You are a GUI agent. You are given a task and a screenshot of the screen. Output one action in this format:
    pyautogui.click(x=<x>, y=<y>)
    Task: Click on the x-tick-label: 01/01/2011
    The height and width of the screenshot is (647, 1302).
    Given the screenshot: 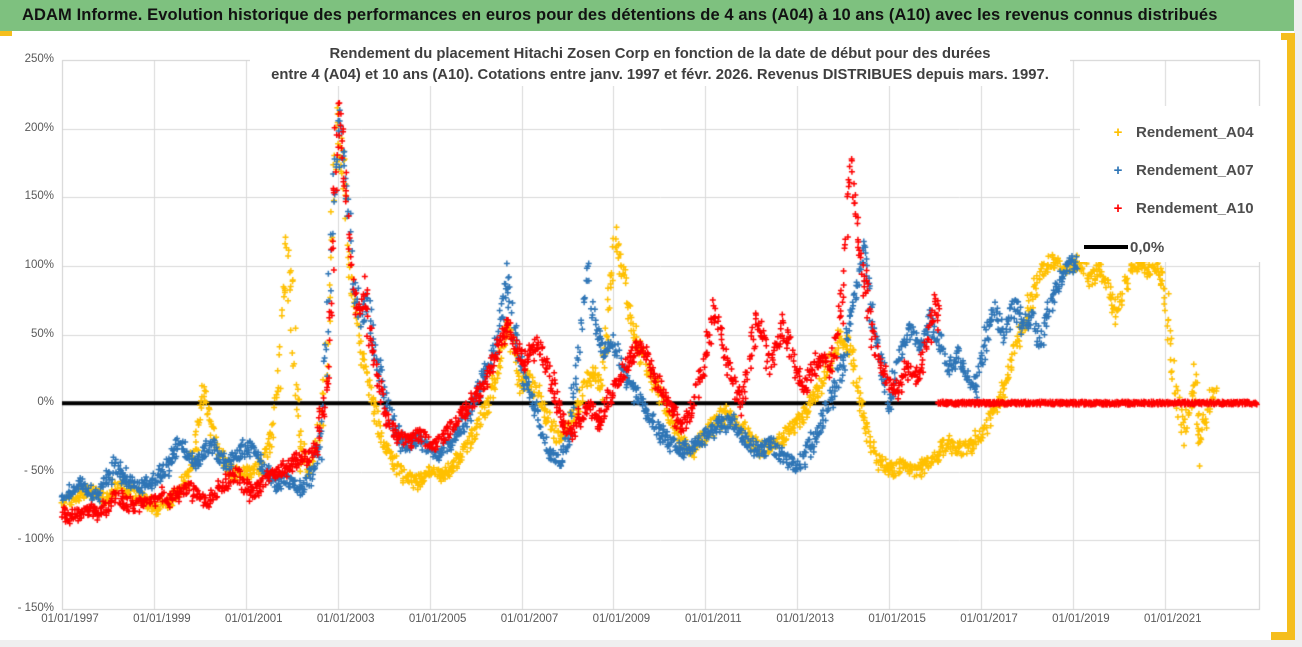 What is the action you would take?
    pyautogui.click(x=713, y=619)
    